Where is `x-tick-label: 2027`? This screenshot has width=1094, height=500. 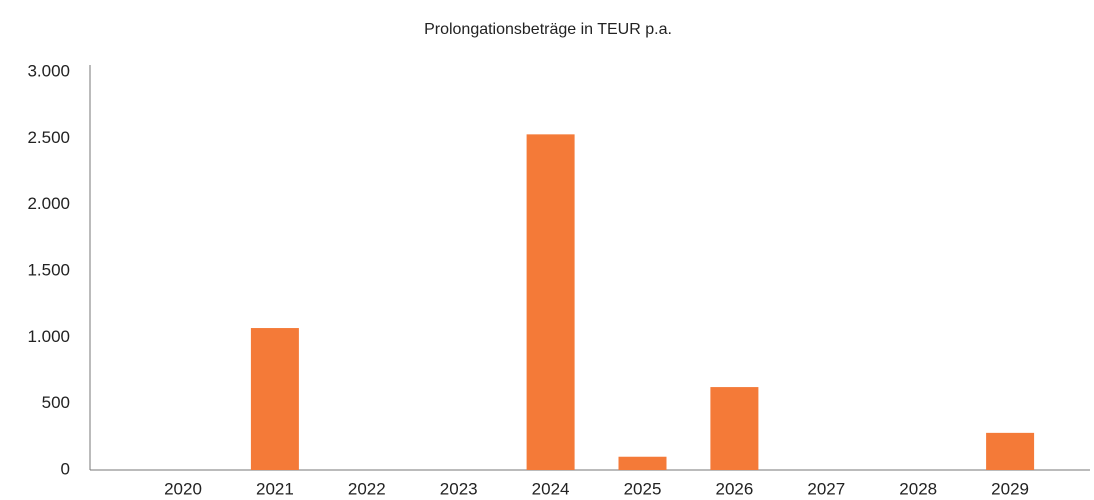 x-tick-label: 2027 is located at coordinates (826, 488).